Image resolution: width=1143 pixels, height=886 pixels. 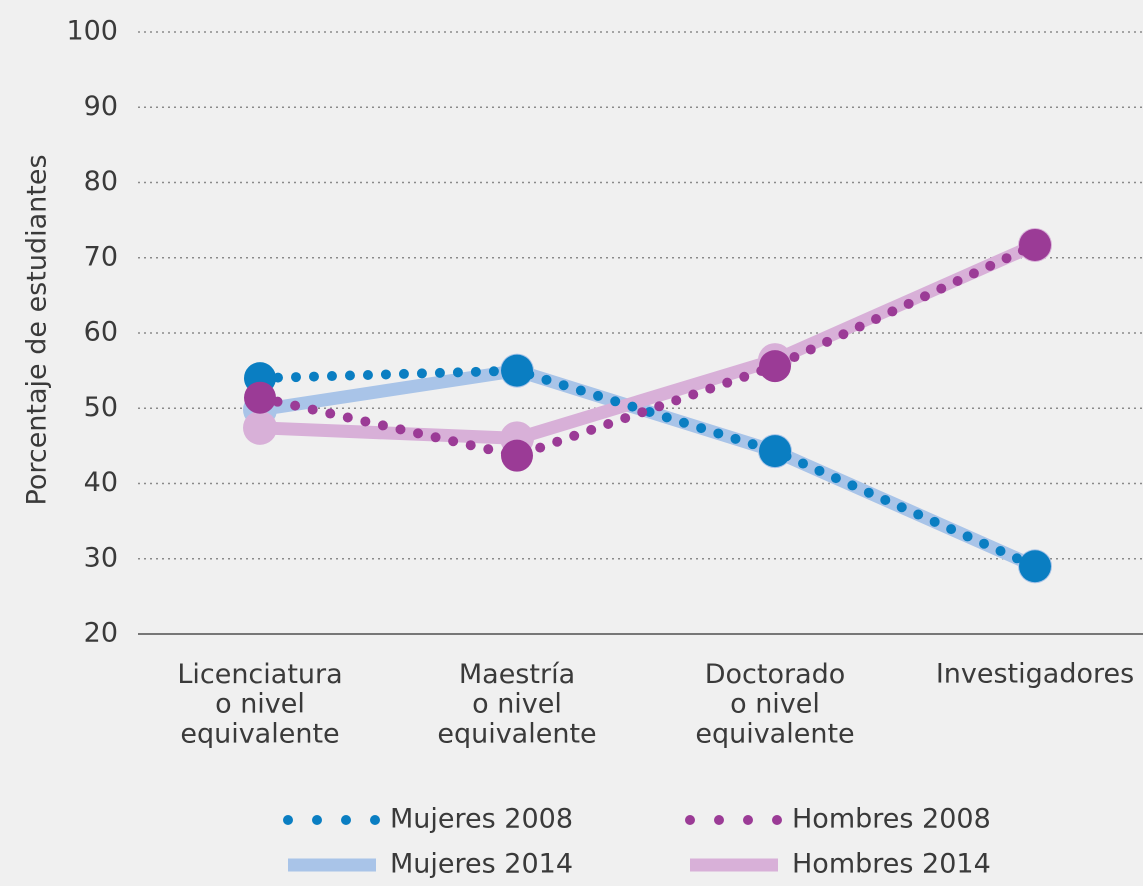 I want to click on legend-label: Mujeres 2008, so click(x=481, y=819).